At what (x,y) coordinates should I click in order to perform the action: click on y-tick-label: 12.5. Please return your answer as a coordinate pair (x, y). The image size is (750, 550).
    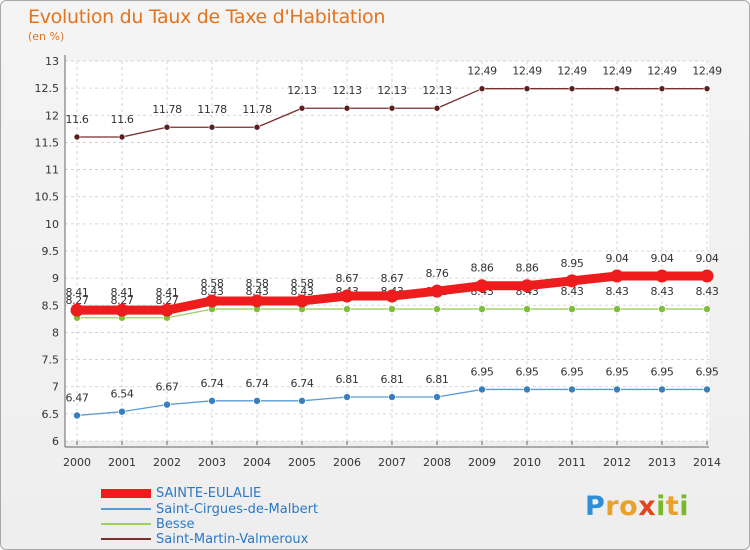
    Looking at the image, I should click on (47, 88).